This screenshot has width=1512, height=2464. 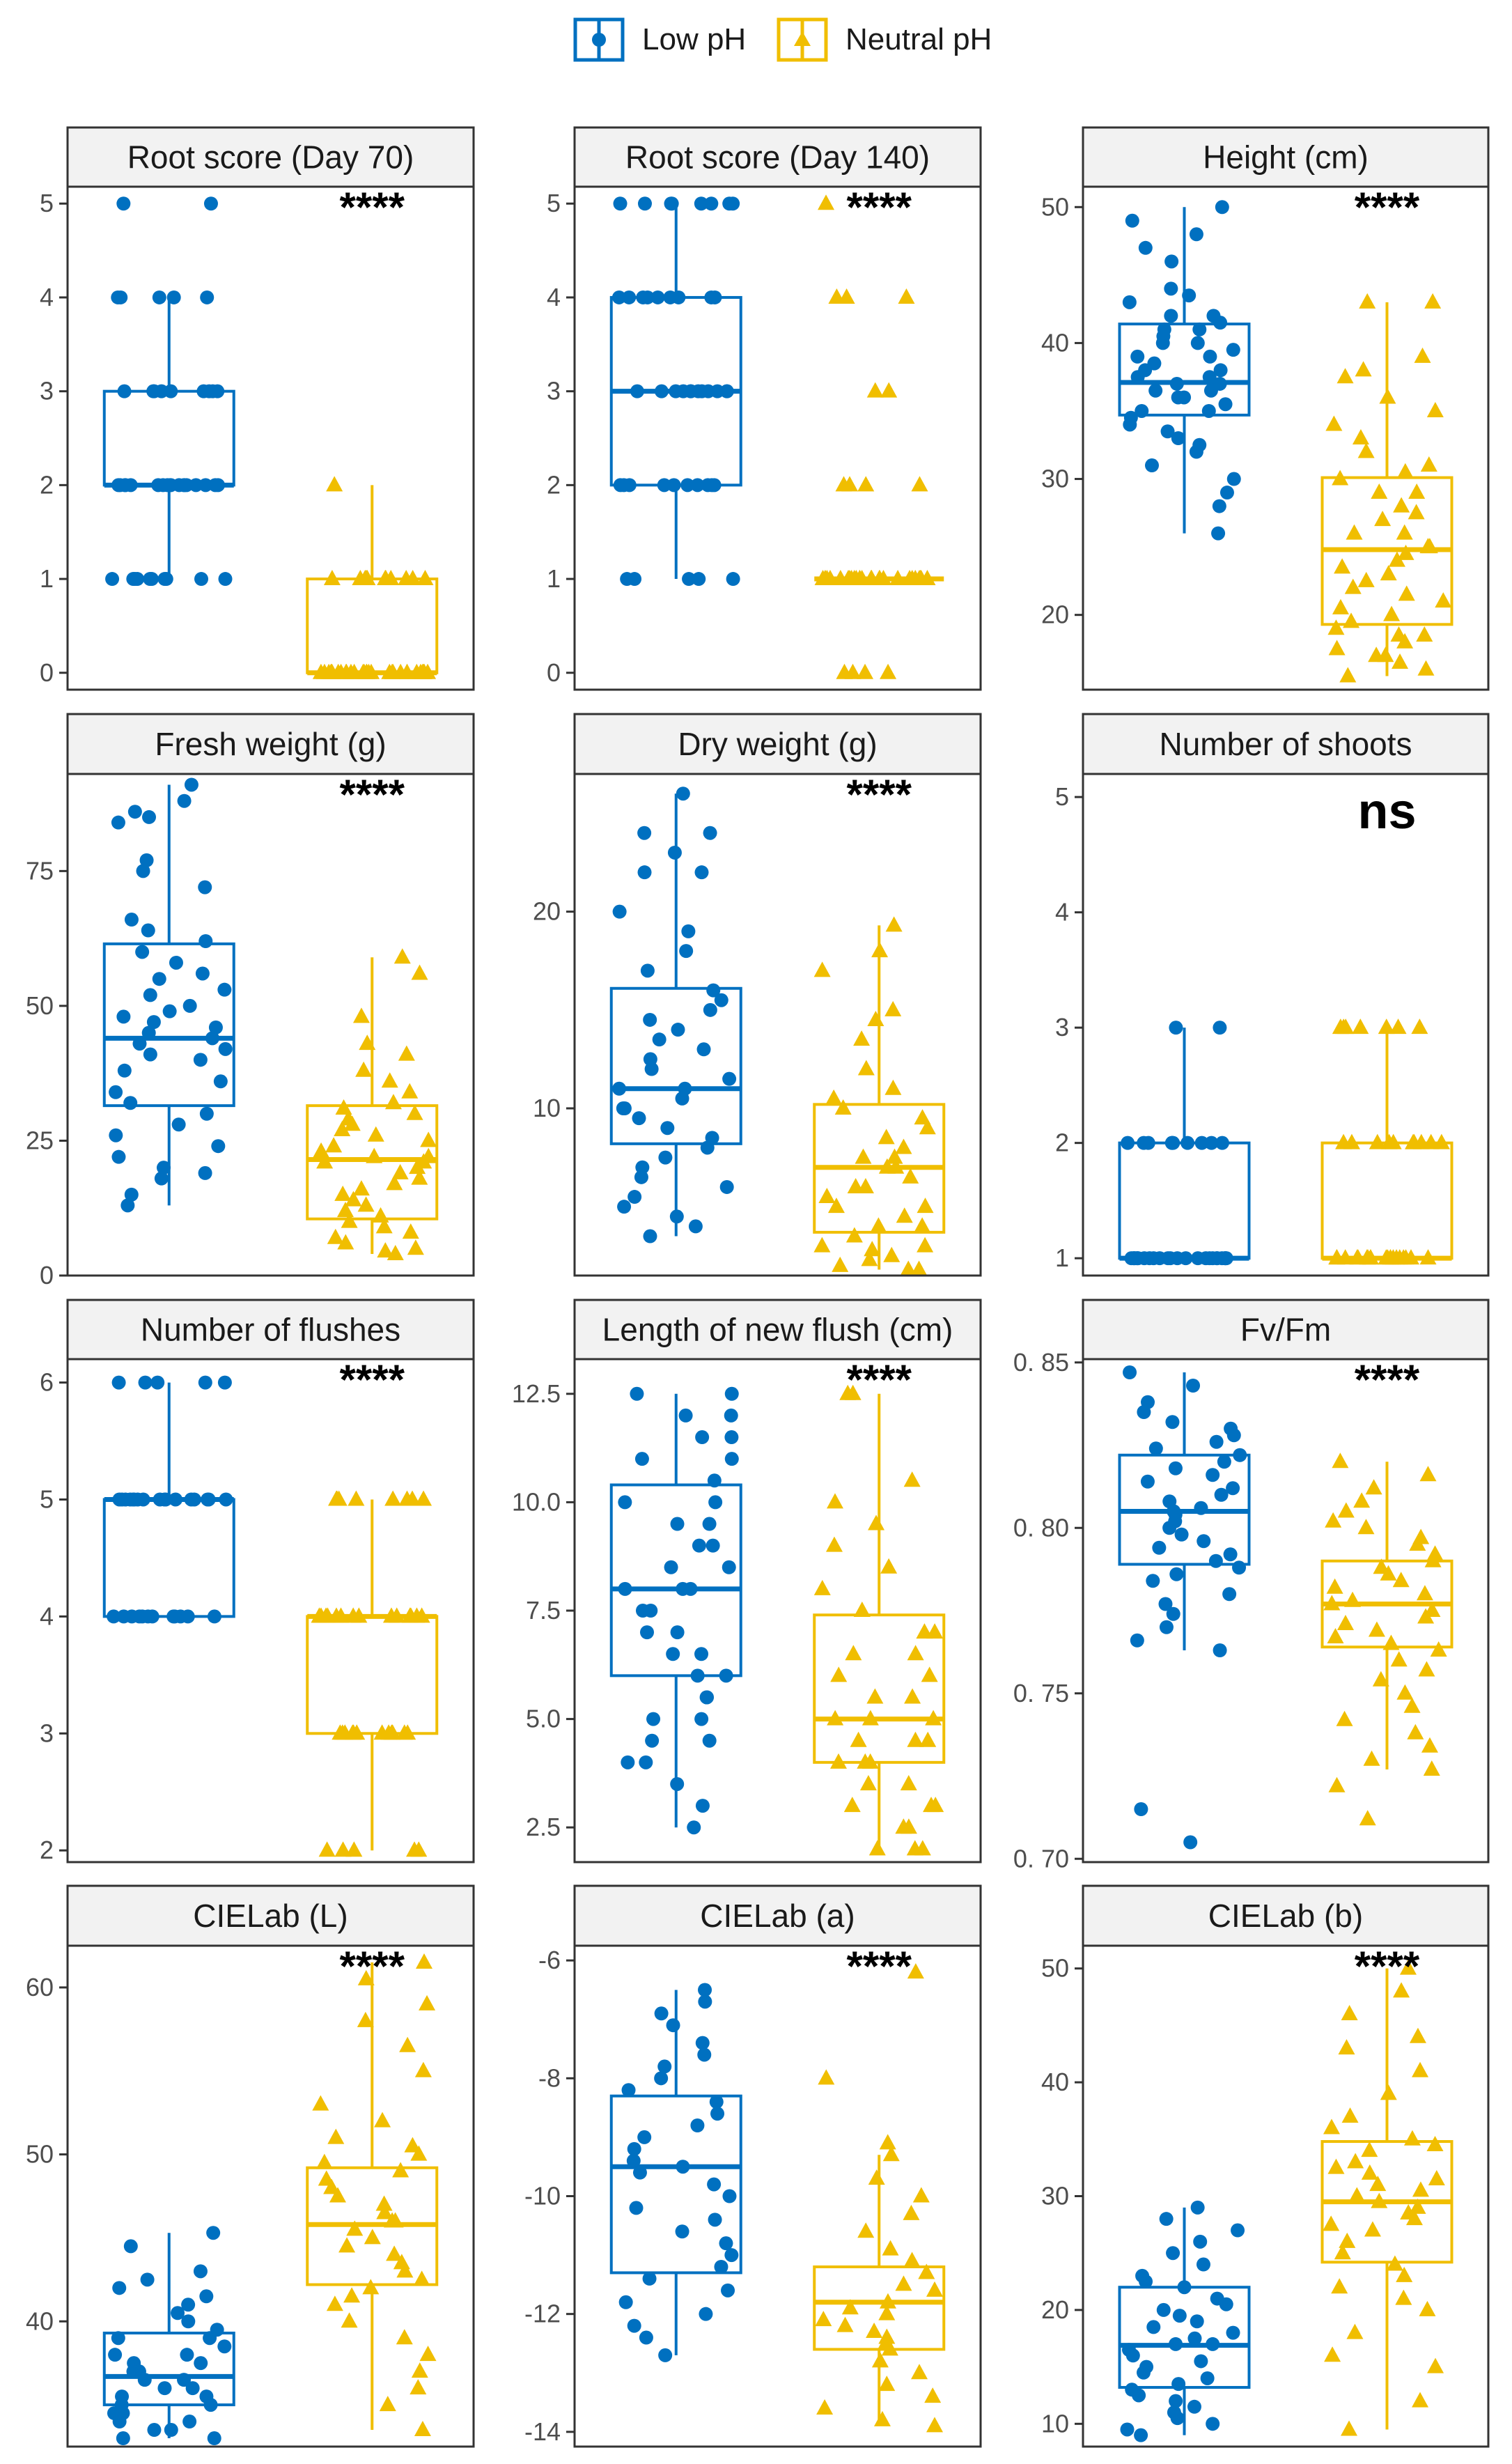 What do you see at coordinates (543, 1610) in the screenshot?
I see `y-tick-label: 7.5` at bounding box center [543, 1610].